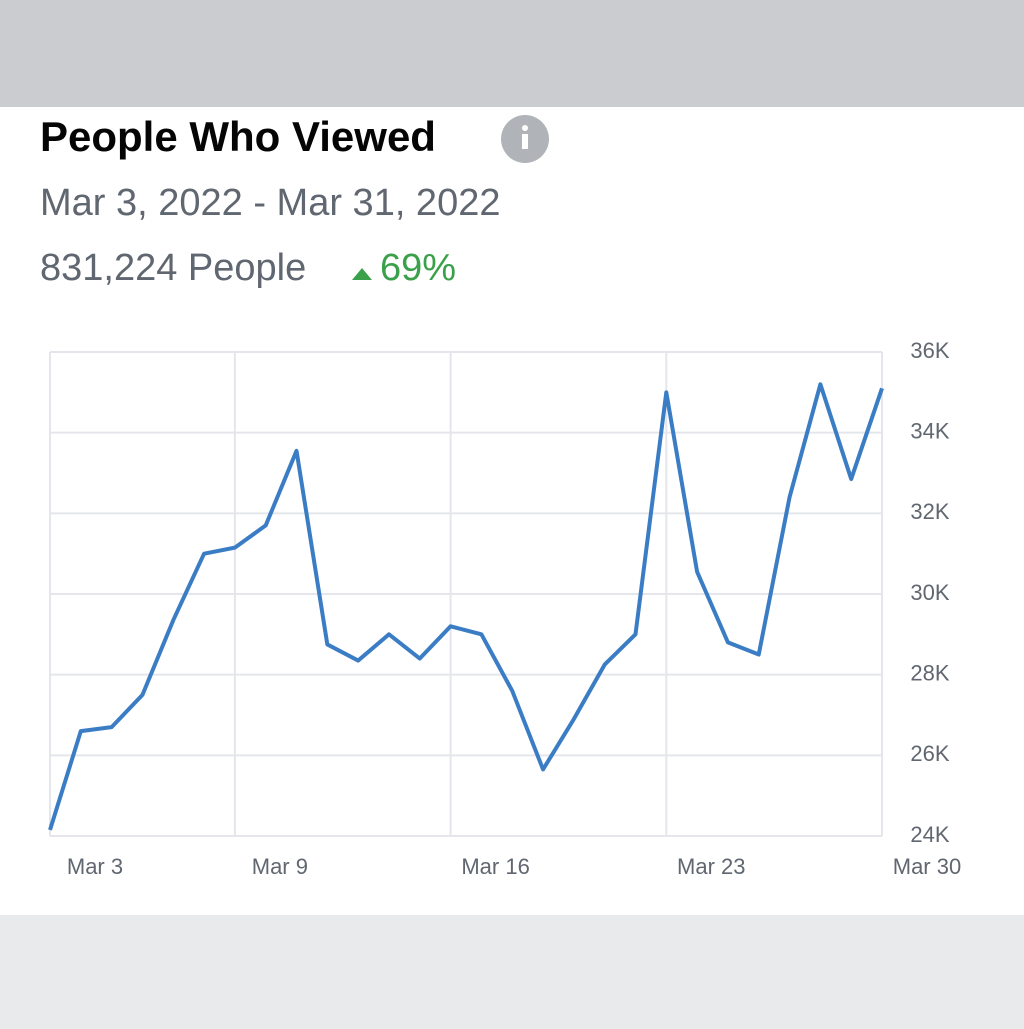 This screenshot has height=1029, width=1024. What do you see at coordinates (929, 834) in the screenshot?
I see `y-tick-label: 24K` at bounding box center [929, 834].